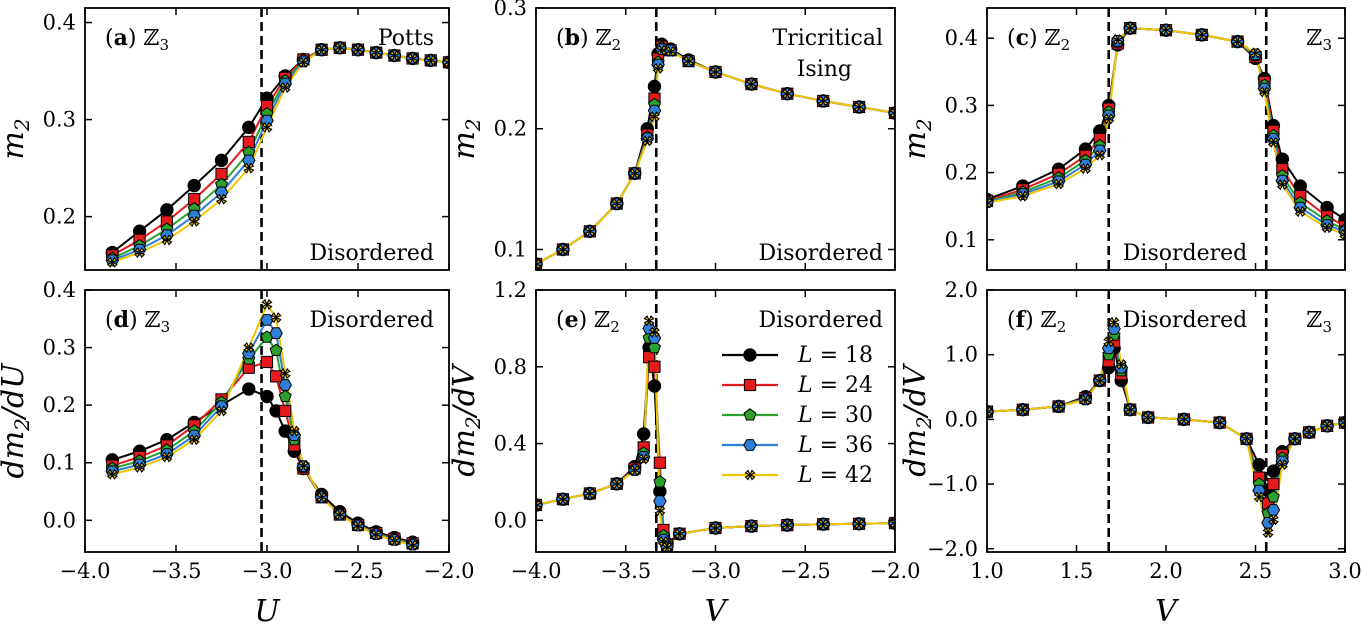 The image size is (1362, 629). Describe the element at coordinates (961, 290) in the screenshot. I see `y-tick-label: 2.0` at that location.